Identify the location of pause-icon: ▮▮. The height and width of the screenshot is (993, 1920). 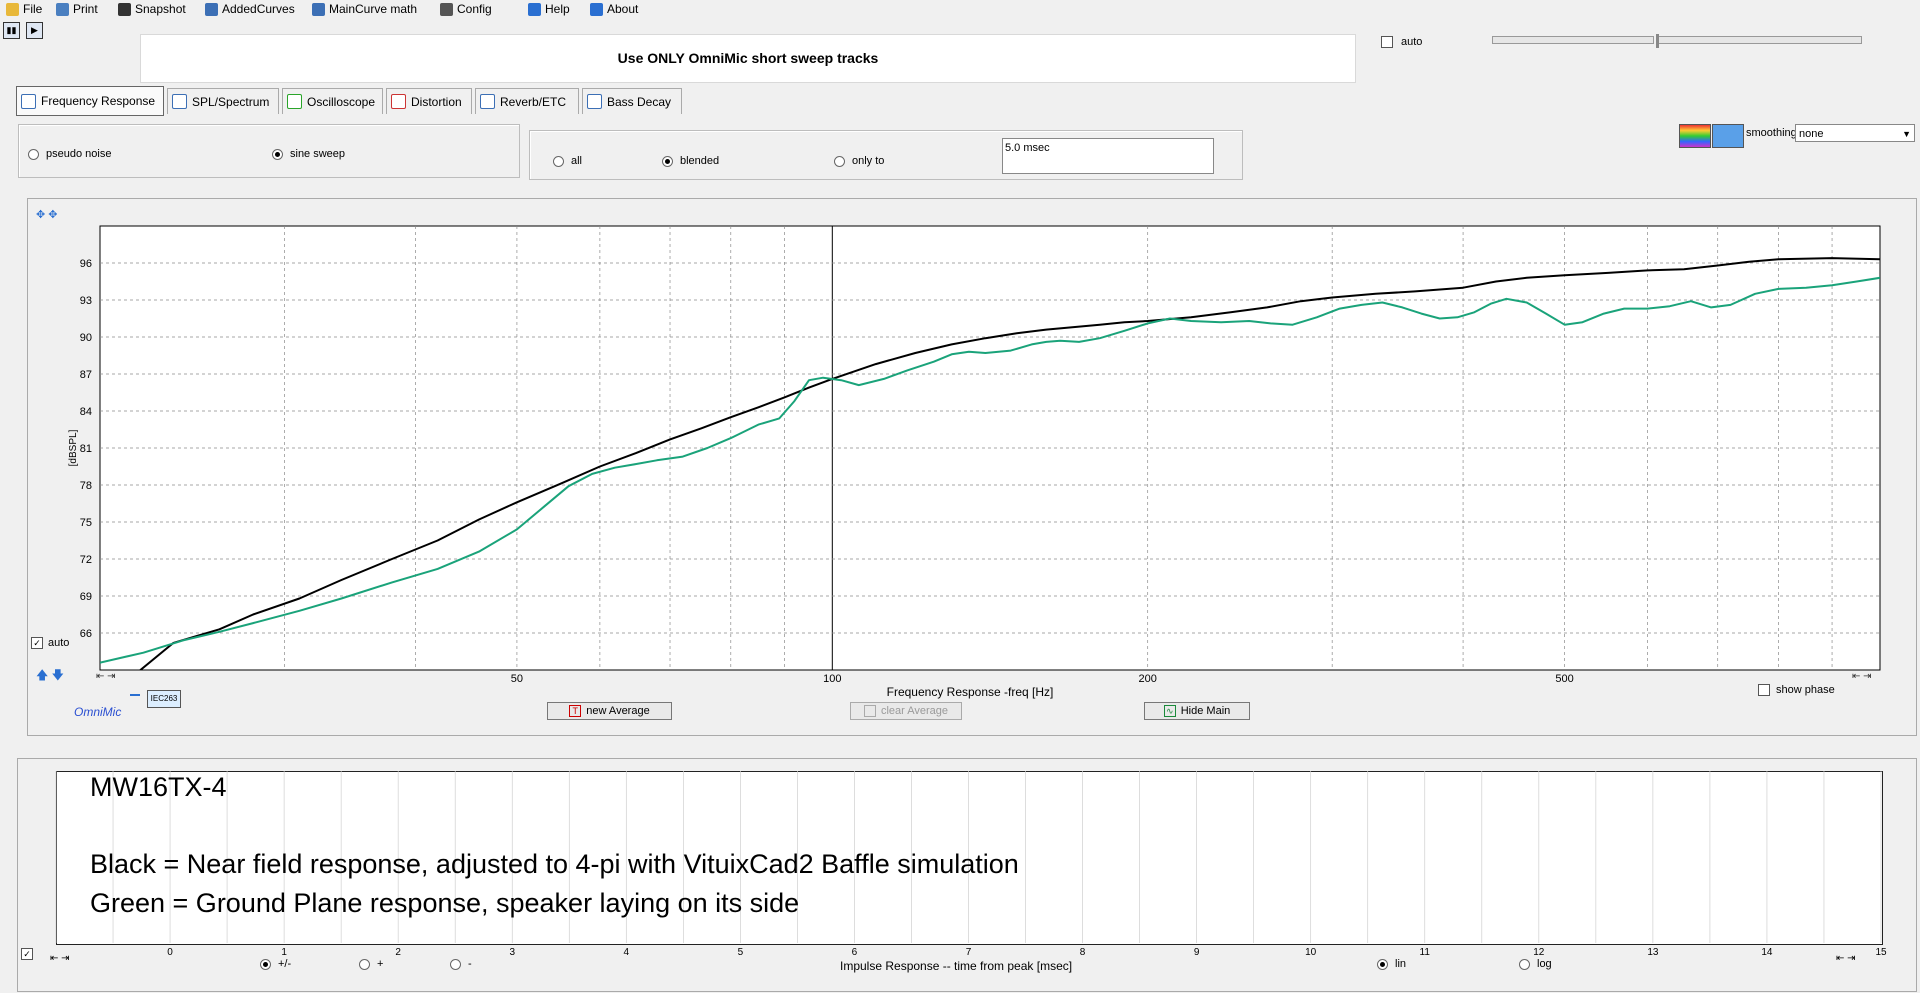
(11, 30).